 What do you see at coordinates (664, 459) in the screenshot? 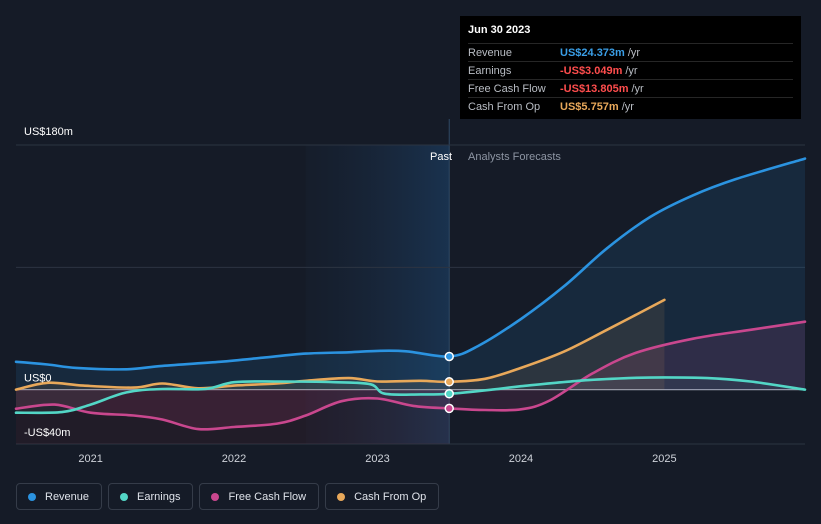
I see `x-tick-label: 2025` at bounding box center [664, 459].